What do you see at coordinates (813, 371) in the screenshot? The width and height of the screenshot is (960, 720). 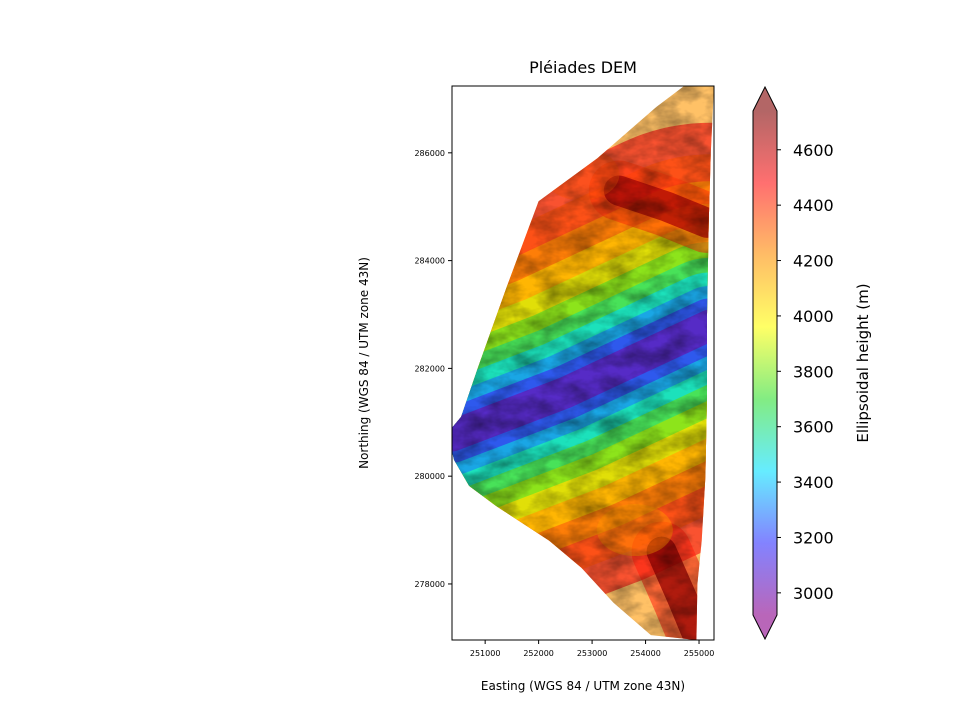 I see `colorbar-tick-label: 3800` at bounding box center [813, 371].